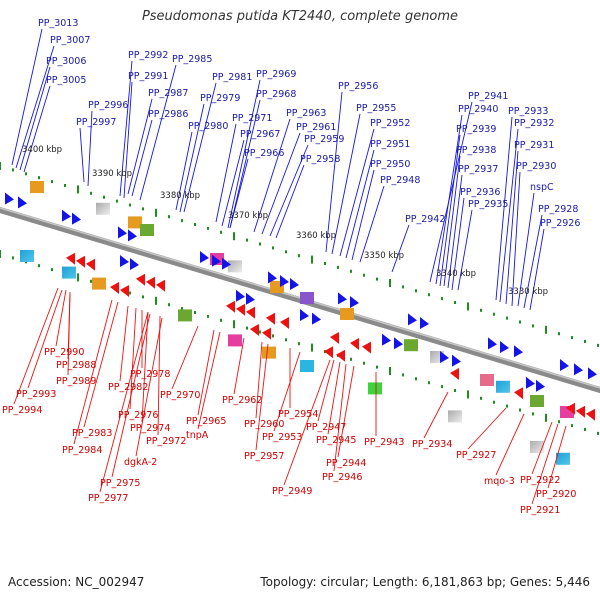 The image size is (600, 600). I want to click on forward-gene-label: PP_2987, so click(168, 93).